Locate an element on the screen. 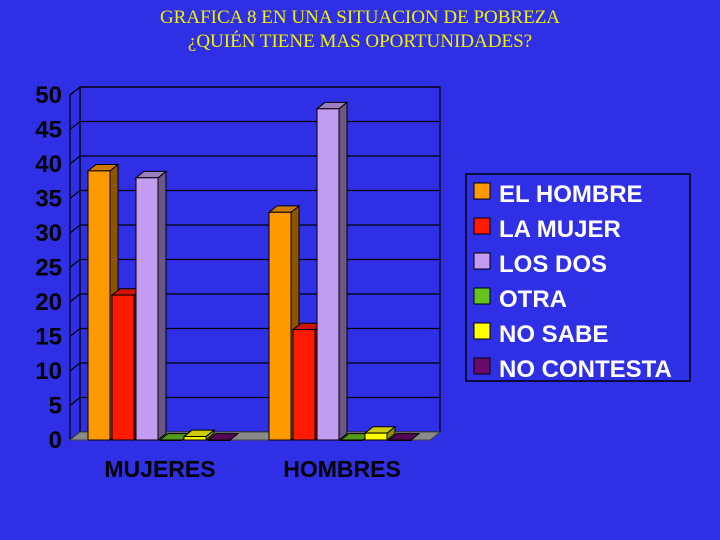 The image size is (720, 540). legend-item-5: NO CONTESTA is located at coordinates (572, 369).